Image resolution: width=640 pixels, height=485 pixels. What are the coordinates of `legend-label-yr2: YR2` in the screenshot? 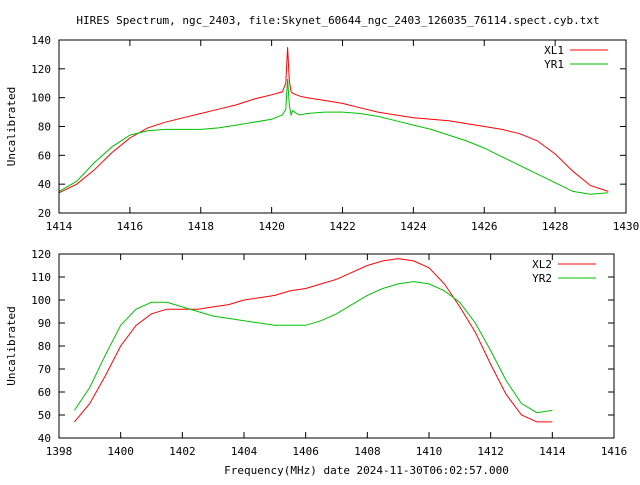 It's located at (542, 278).